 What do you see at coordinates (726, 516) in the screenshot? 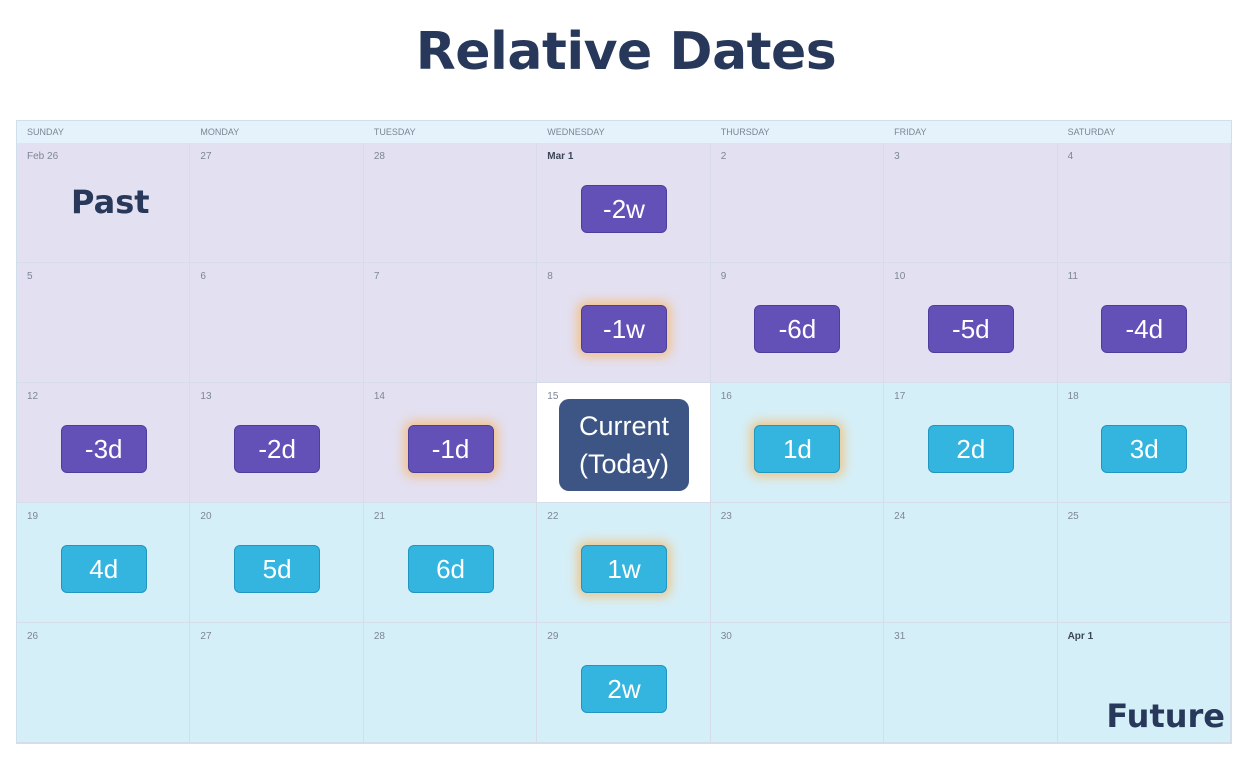
I see `date-number: 23` at bounding box center [726, 516].